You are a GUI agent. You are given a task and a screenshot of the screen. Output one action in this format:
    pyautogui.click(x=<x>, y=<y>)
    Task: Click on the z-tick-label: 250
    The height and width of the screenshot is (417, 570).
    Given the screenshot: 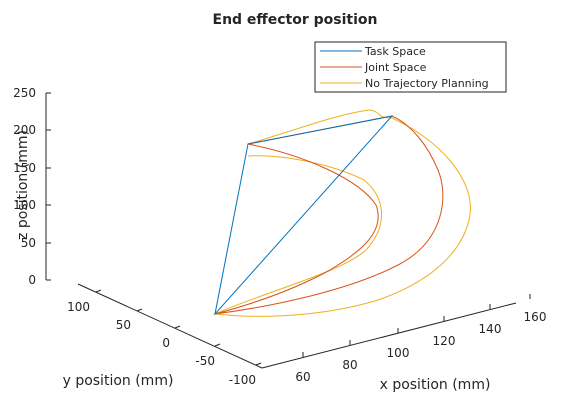 What is the action you would take?
    pyautogui.click(x=24, y=93)
    